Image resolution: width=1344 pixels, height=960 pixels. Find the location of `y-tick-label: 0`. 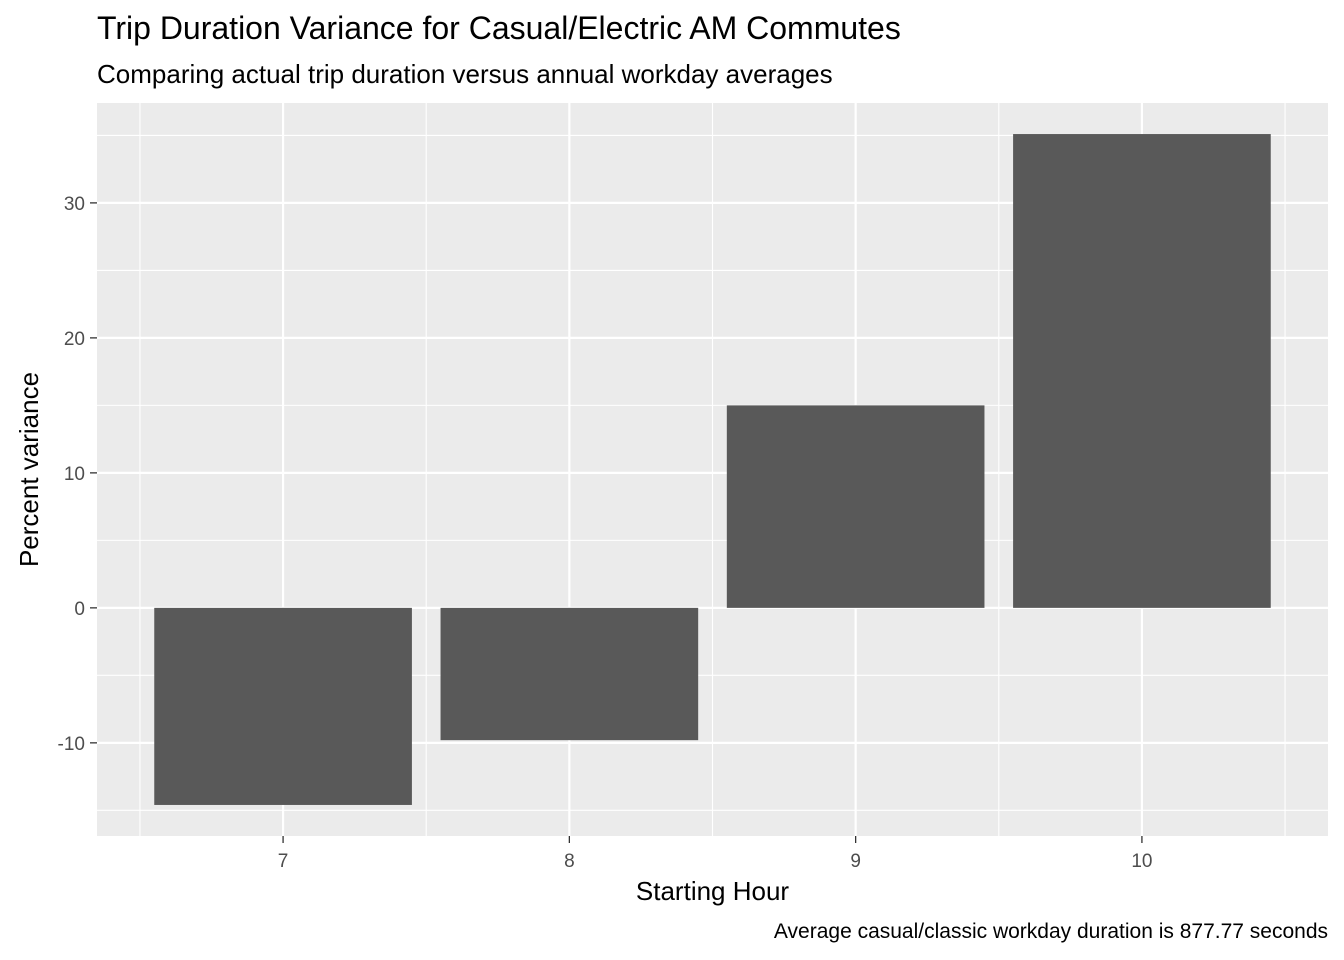

y-tick-label: 0 is located at coordinates (79, 609).